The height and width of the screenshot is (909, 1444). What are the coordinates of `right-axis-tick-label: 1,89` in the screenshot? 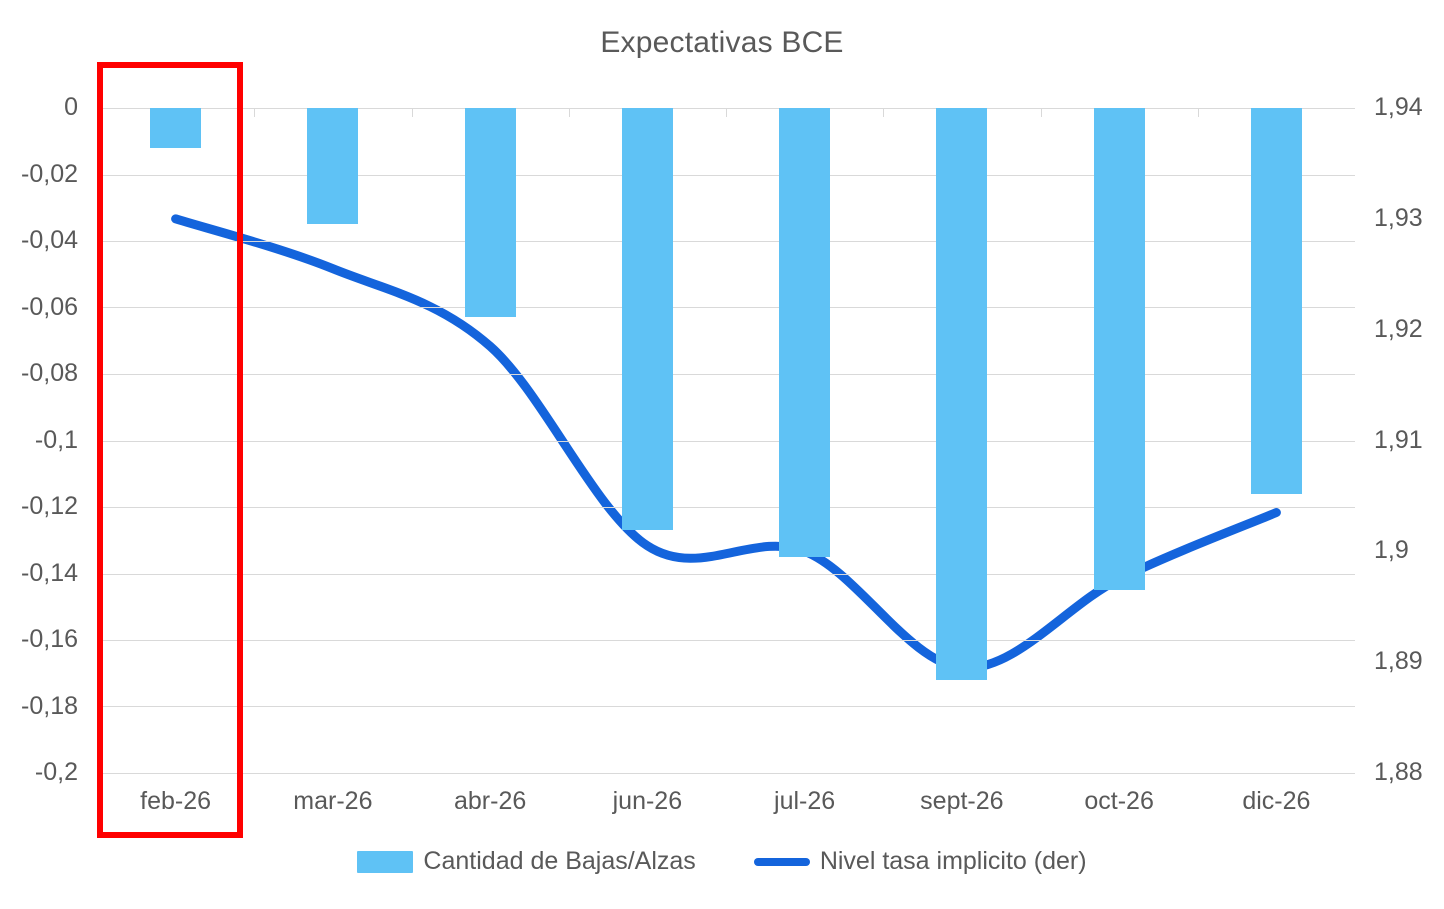 It's located at (1398, 661).